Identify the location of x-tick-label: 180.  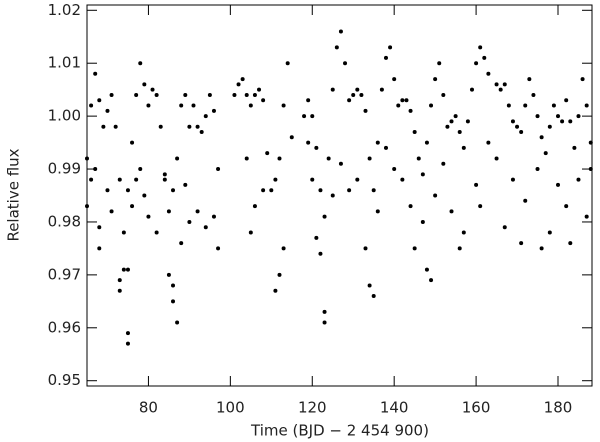
(558, 408).